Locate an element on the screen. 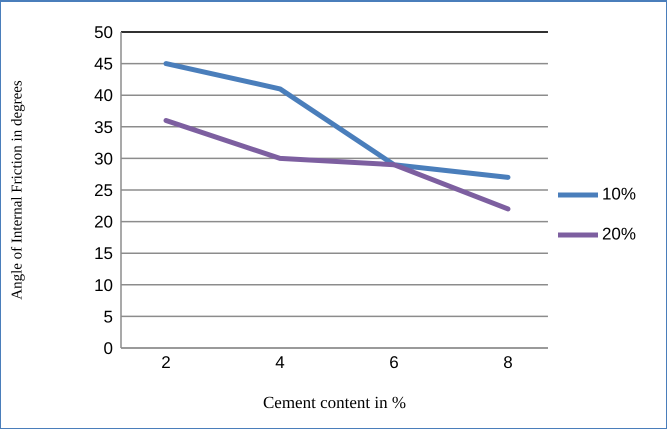  y-tick-label: 15 is located at coordinates (103, 254).